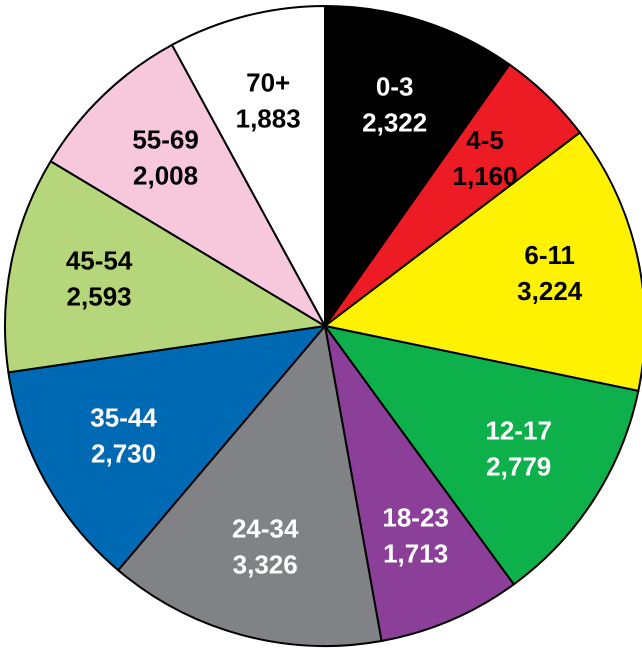 This screenshot has height=648, width=642. Describe the element at coordinates (123, 454) in the screenshot. I see `slice-value: 2,730` at that location.